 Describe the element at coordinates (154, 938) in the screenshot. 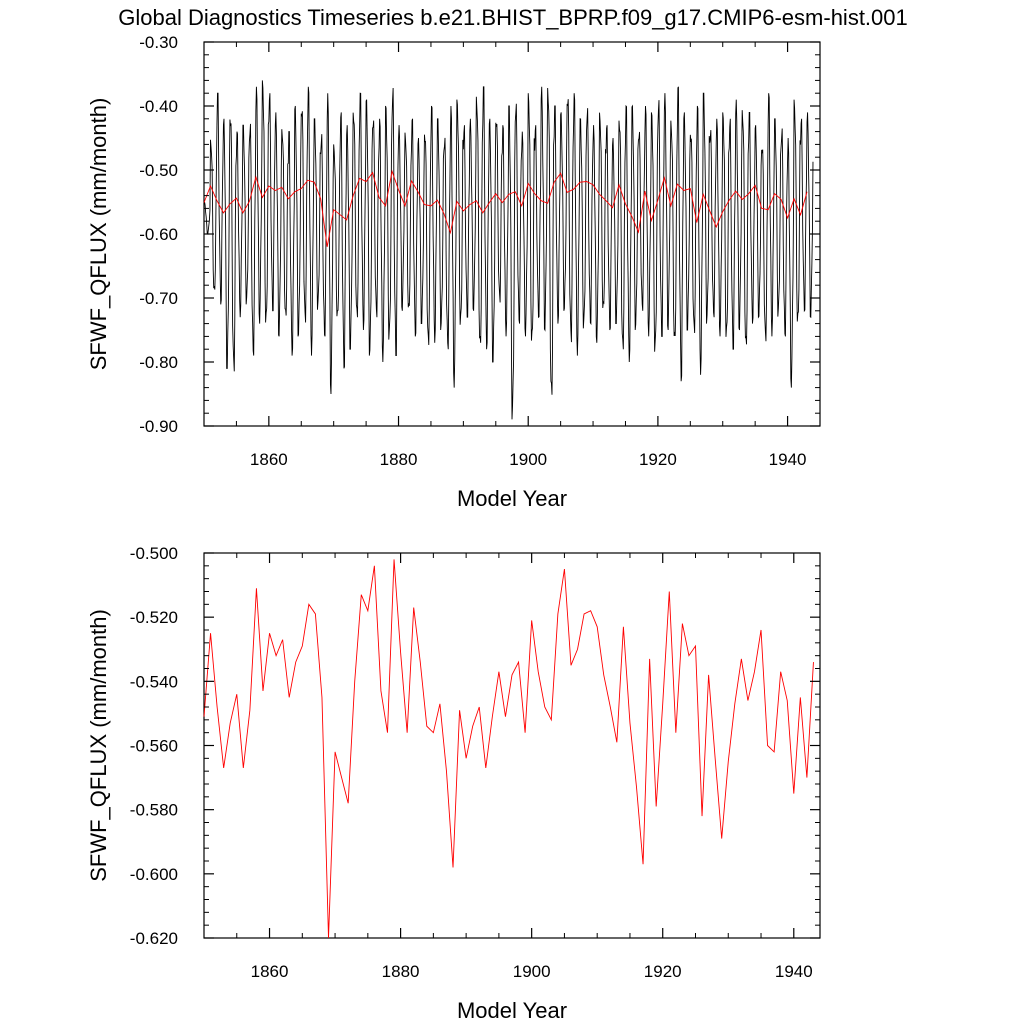

I see `y-tick-label: -0.620` at that location.